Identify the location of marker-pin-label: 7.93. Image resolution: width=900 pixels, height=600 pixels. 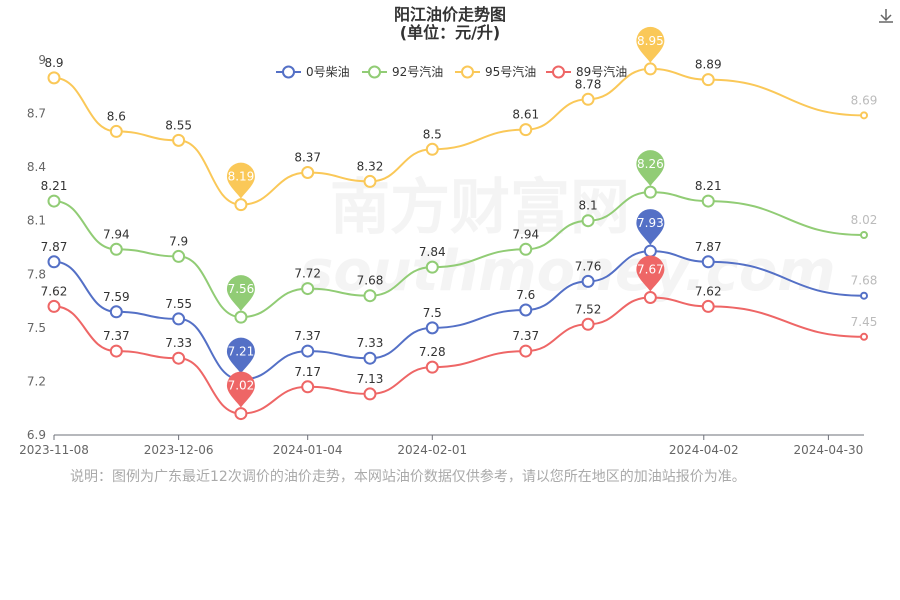
(650, 223).